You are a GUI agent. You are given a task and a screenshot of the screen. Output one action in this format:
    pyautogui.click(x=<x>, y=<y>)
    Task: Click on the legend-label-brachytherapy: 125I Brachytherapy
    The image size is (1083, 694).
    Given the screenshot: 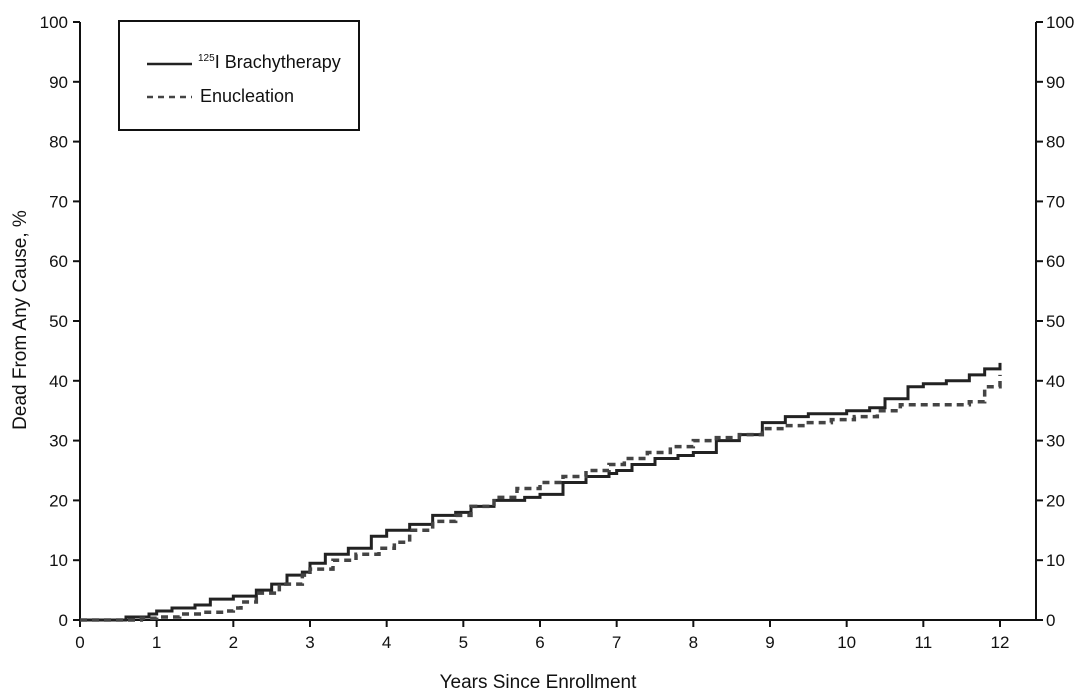 What is the action you would take?
    pyautogui.click(x=269, y=62)
    